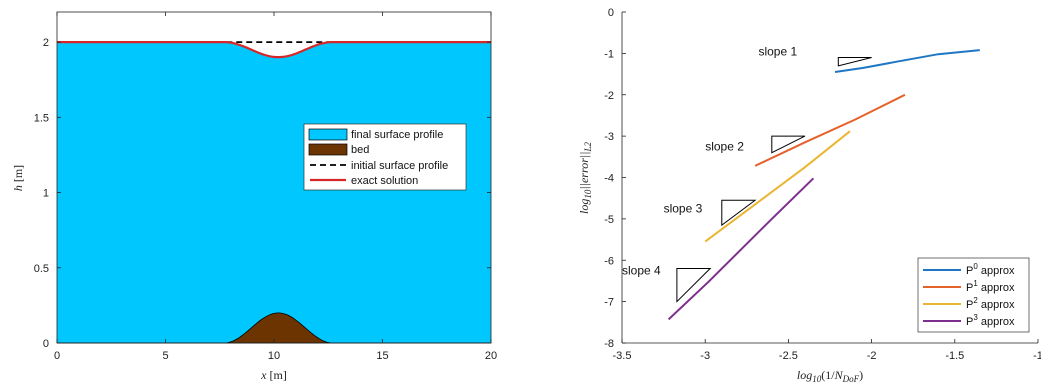  I want to click on x-tick-label: 5, so click(165, 356).